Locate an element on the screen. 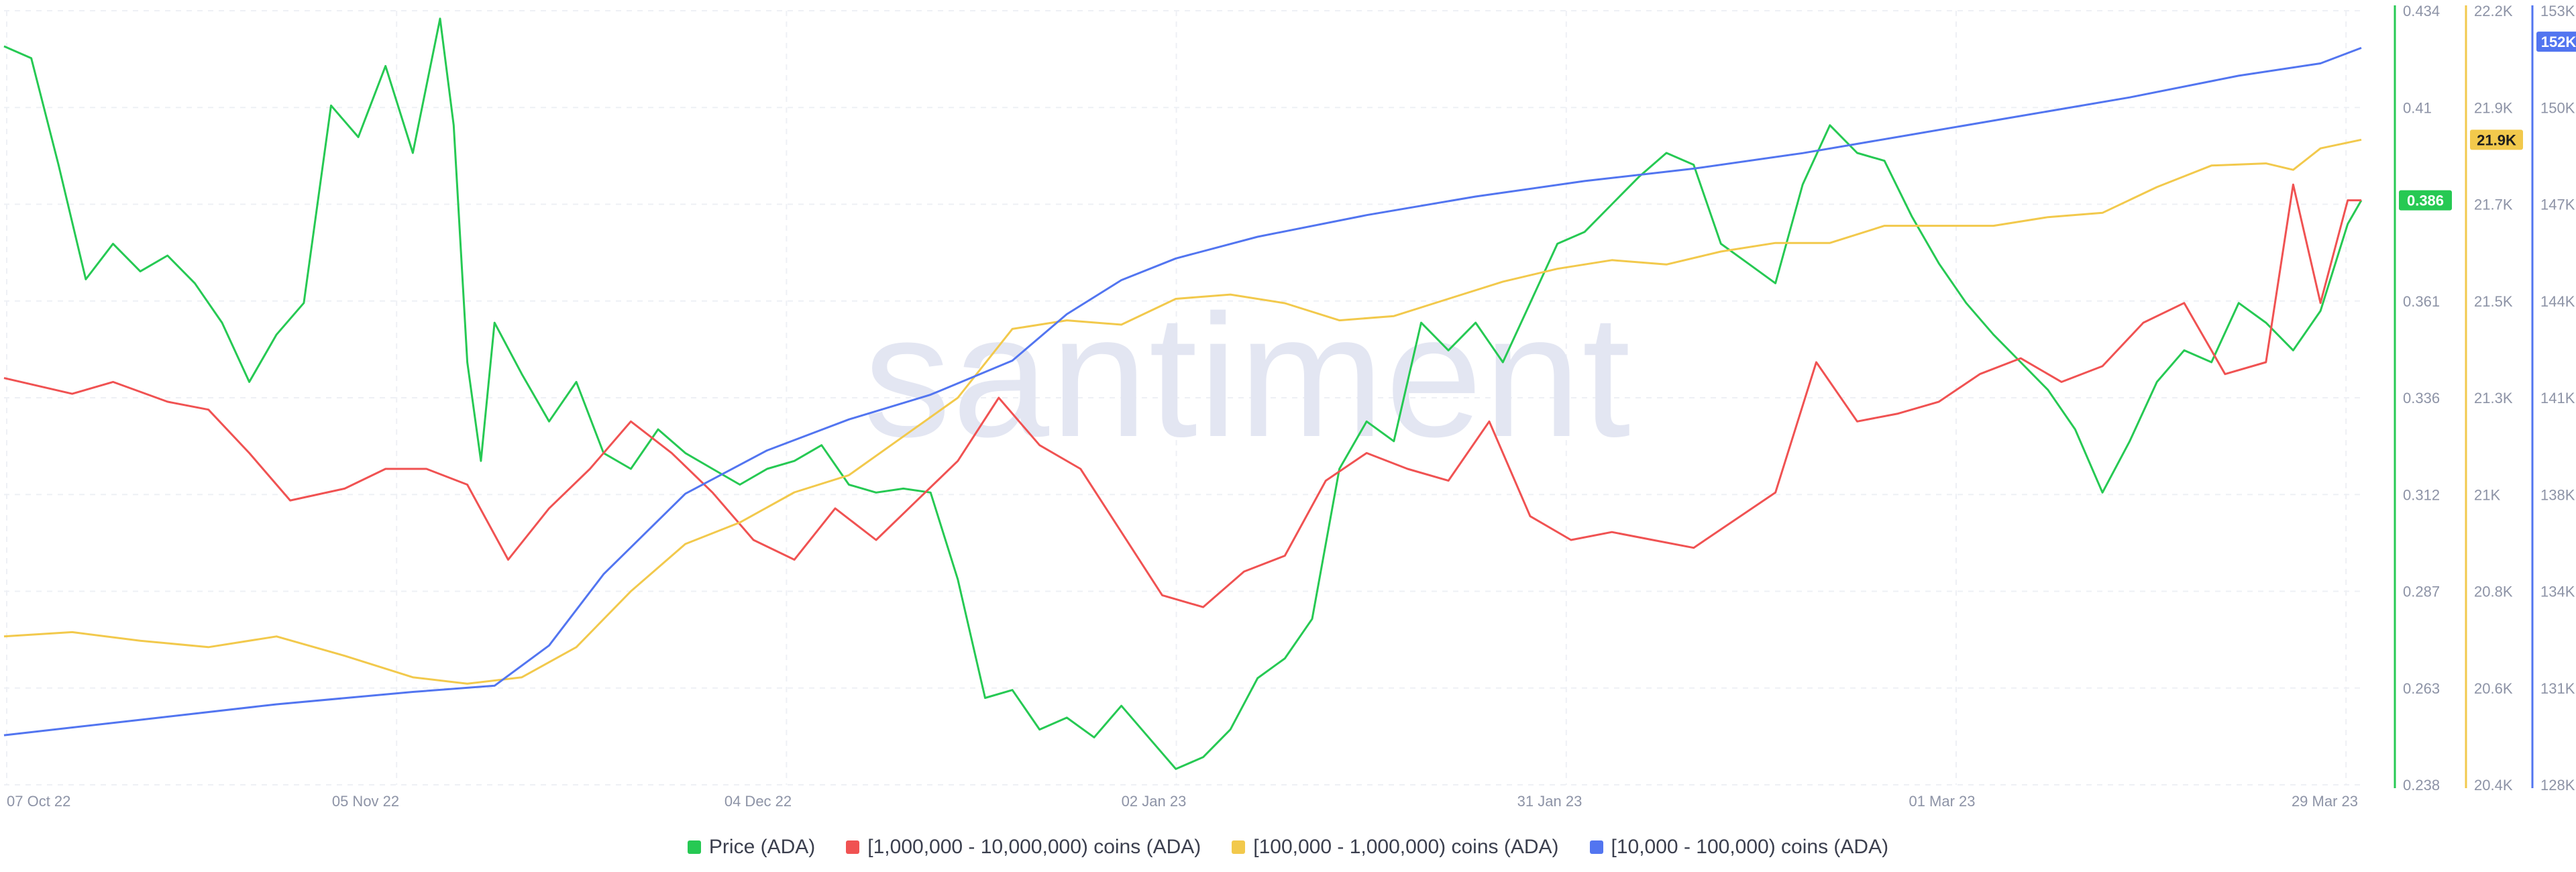 Image resolution: width=2576 pixels, height=872 pixels. x-tick-label: 31 Jan 23 is located at coordinates (1549, 802).